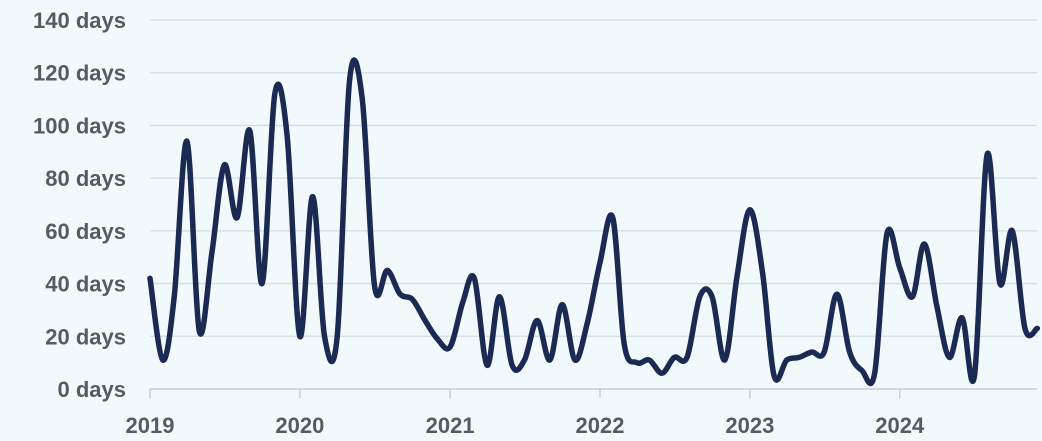 This screenshot has height=441, width=1042. I want to click on y-tick-label: 140 days, so click(79, 20).